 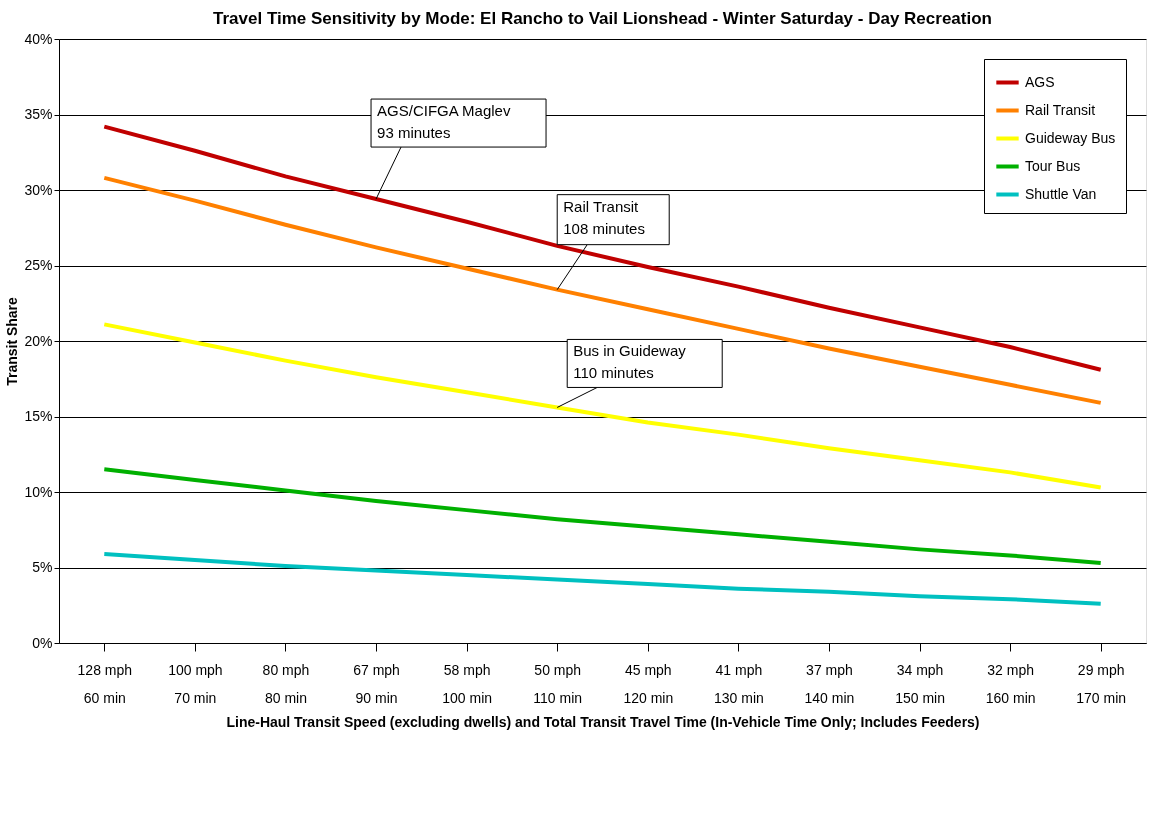 I want to click on annotation: AGS/CIFGA Maglev 93 minutes, so click(x=444, y=122).